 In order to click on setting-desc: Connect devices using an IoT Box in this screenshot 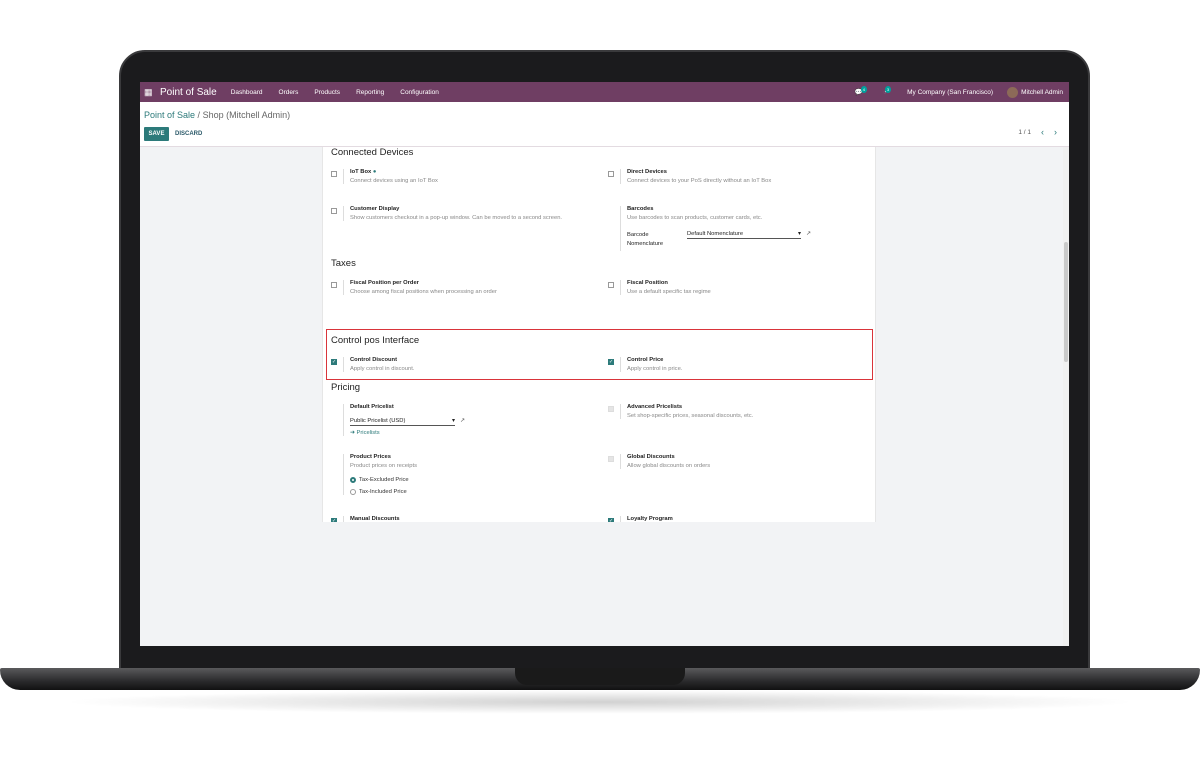, I will do `click(394, 181)`.